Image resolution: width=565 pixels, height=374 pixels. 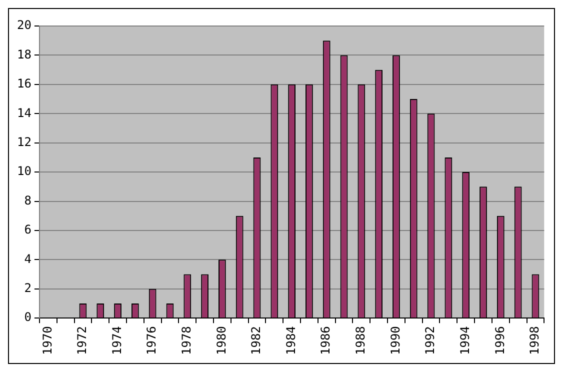 What do you see at coordinates (28, 288) in the screenshot?
I see `y-tick-label: 2` at bounding box center [28, 288].